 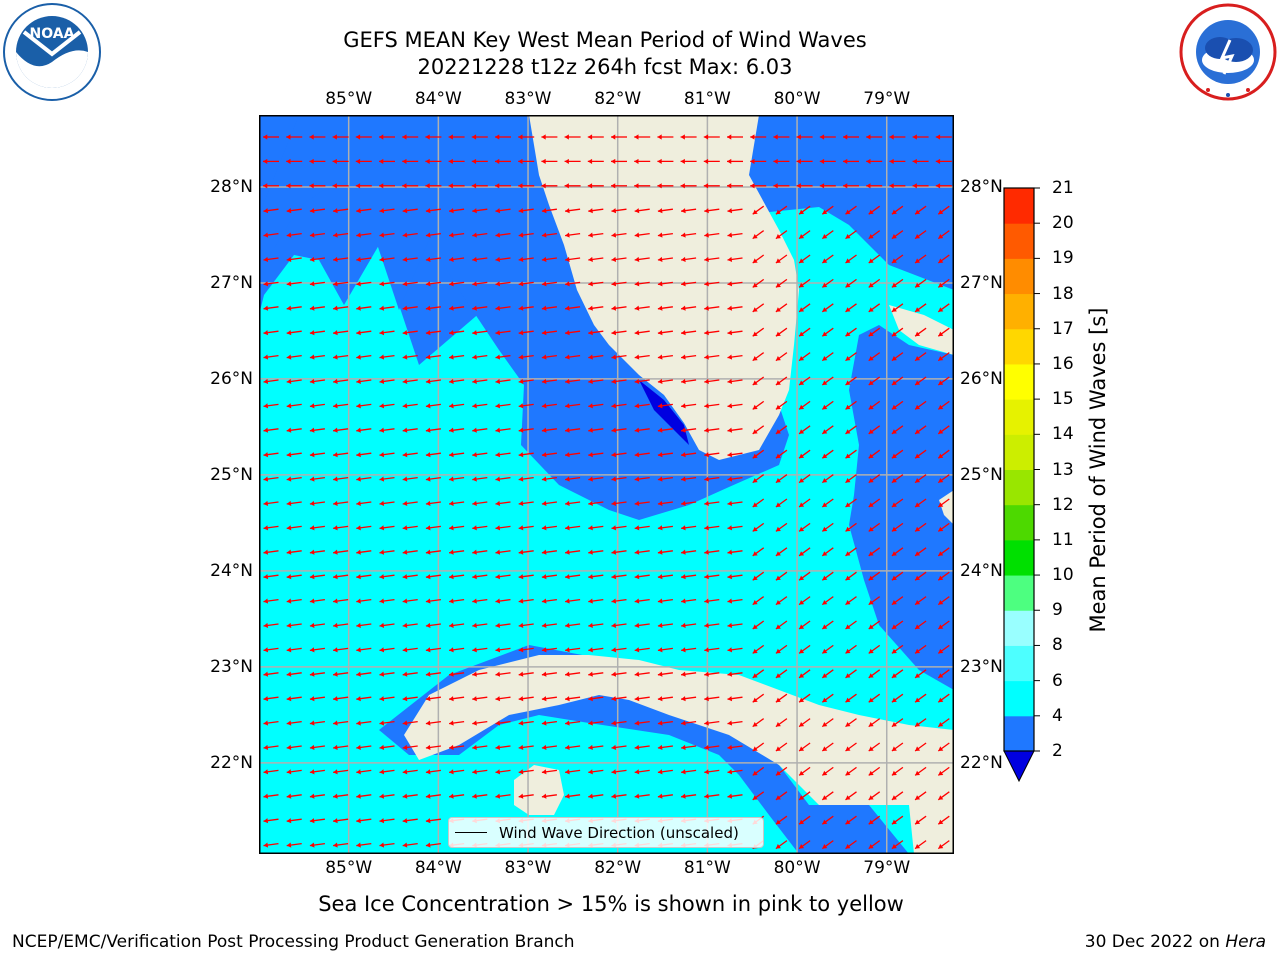 I want to click on colorbar-segment, so click(x=1019, y=206).